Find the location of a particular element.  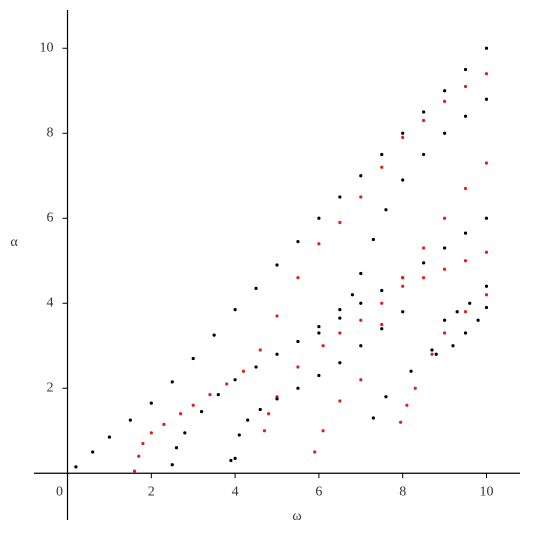

x-tick-label: 8 is located at coordinates (402, 491).